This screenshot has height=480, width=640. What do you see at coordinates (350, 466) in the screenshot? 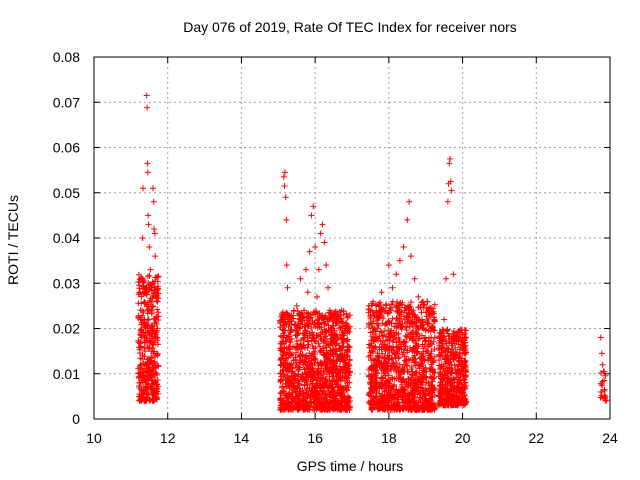
I see `x-axis-title: GPS time / hours` at bounding box center [350, 466].